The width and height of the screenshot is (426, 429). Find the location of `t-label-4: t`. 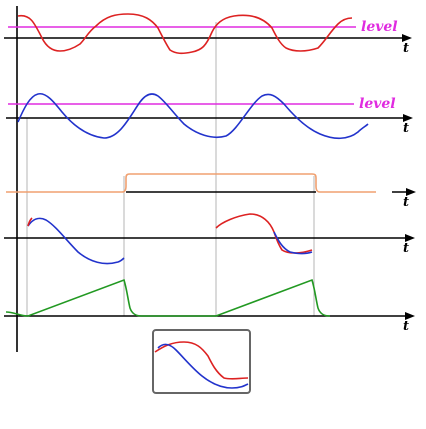

t-label-4: t is located at coordinates (406, 248).